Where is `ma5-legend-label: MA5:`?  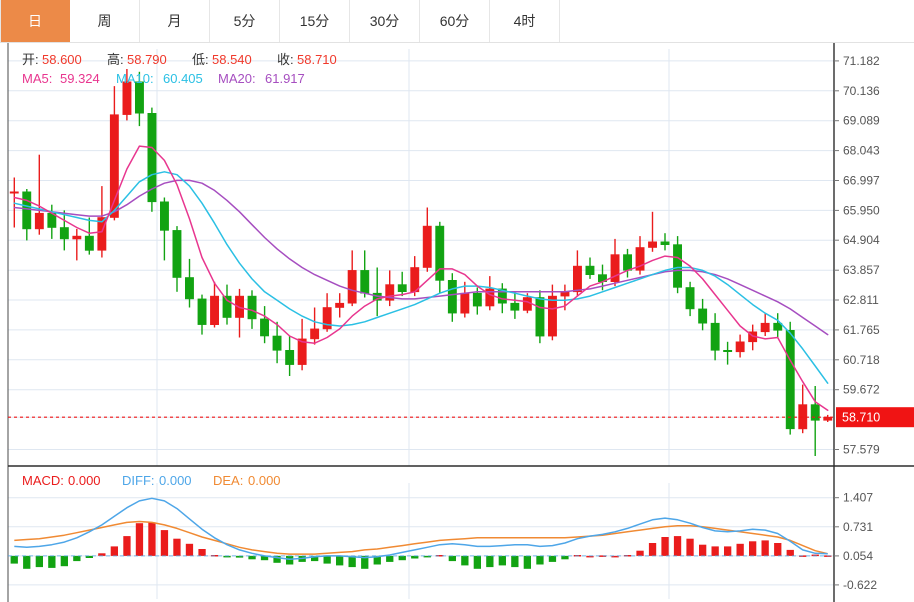 ma5-legend-label: MA5: is located at coordinates (37, 78).